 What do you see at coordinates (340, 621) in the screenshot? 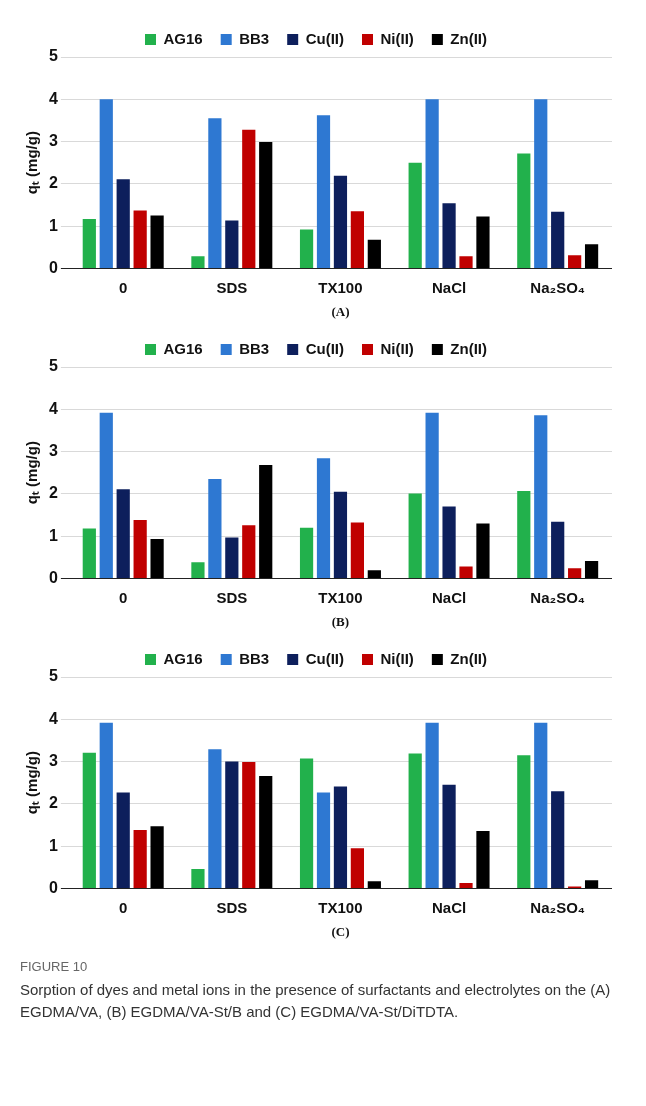
I see `x-axis-title: (B)` at bounding box center [340, 621].